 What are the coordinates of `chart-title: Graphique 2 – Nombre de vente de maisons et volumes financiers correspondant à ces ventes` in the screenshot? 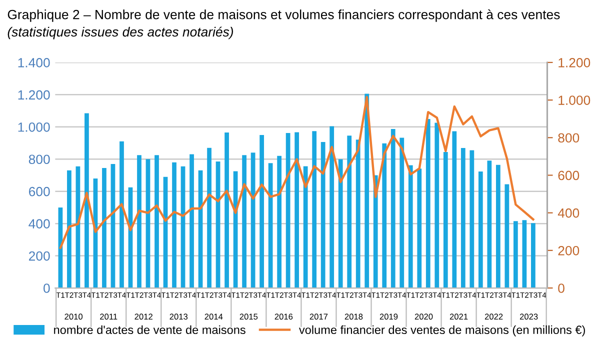 It's located at (284, 15).